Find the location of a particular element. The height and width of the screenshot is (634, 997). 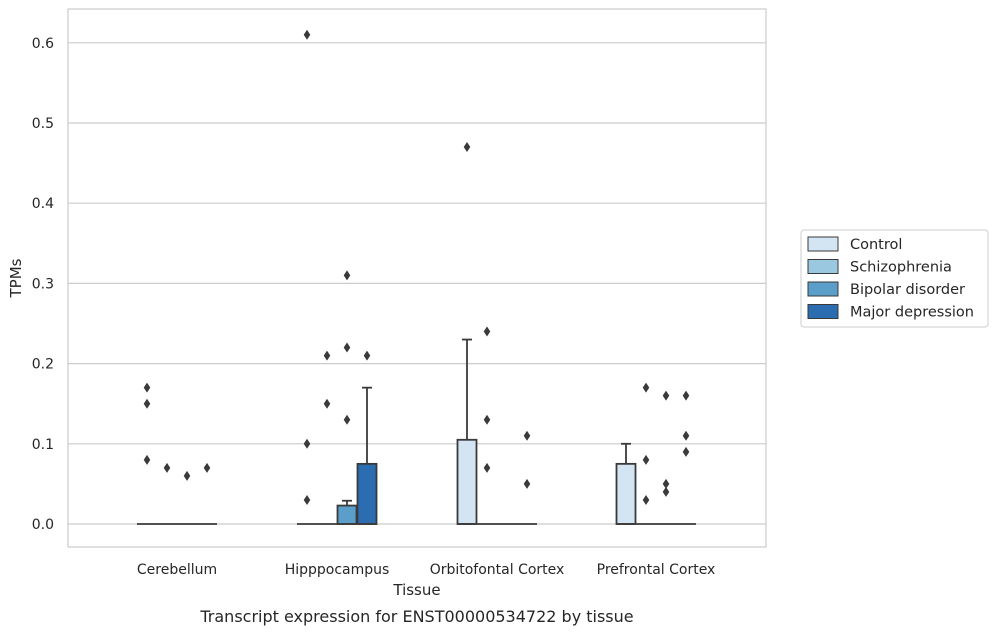

y-tick-label: 0.1 is located at coordinates (43, 445).